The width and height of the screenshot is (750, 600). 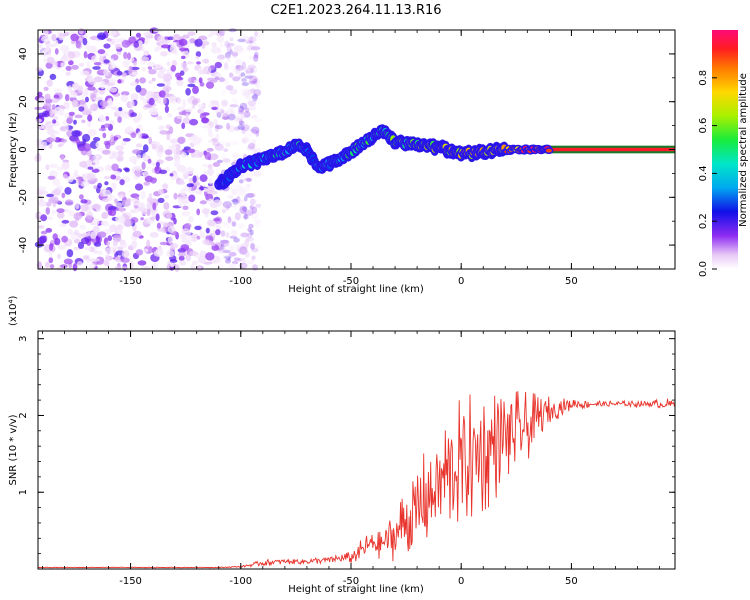 I want to click on snr-x-label: Height of straight line (km), so click(x=356, y=589).